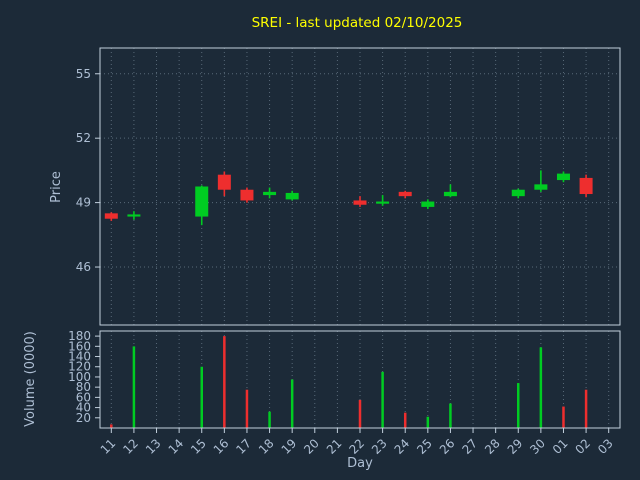 This screenshot has height=480, width=640. Describe the element at coordinates (221, 446) in the screenshot. I see `x-tick-label: 16` at that location.